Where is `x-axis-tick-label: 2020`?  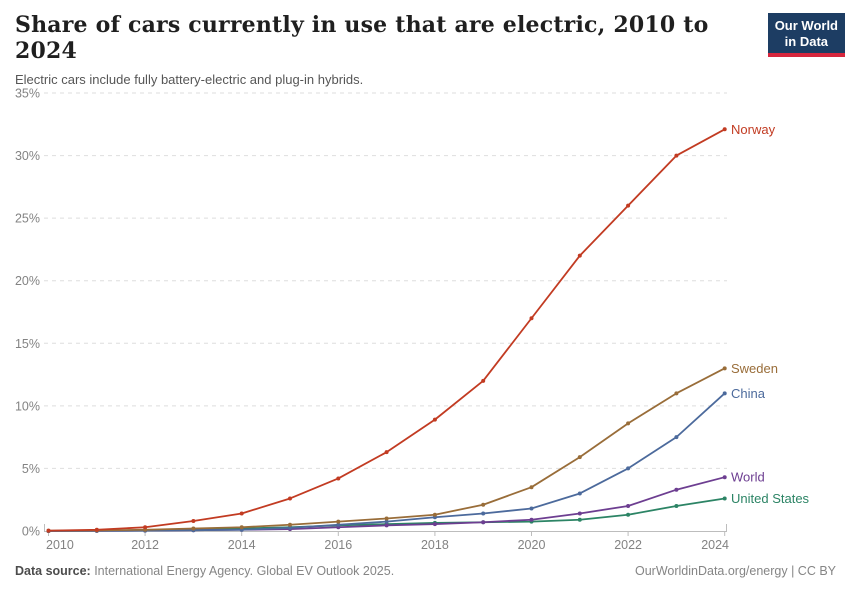
x-axis-tick-label: 2020 is located at coordinates (532, 545).